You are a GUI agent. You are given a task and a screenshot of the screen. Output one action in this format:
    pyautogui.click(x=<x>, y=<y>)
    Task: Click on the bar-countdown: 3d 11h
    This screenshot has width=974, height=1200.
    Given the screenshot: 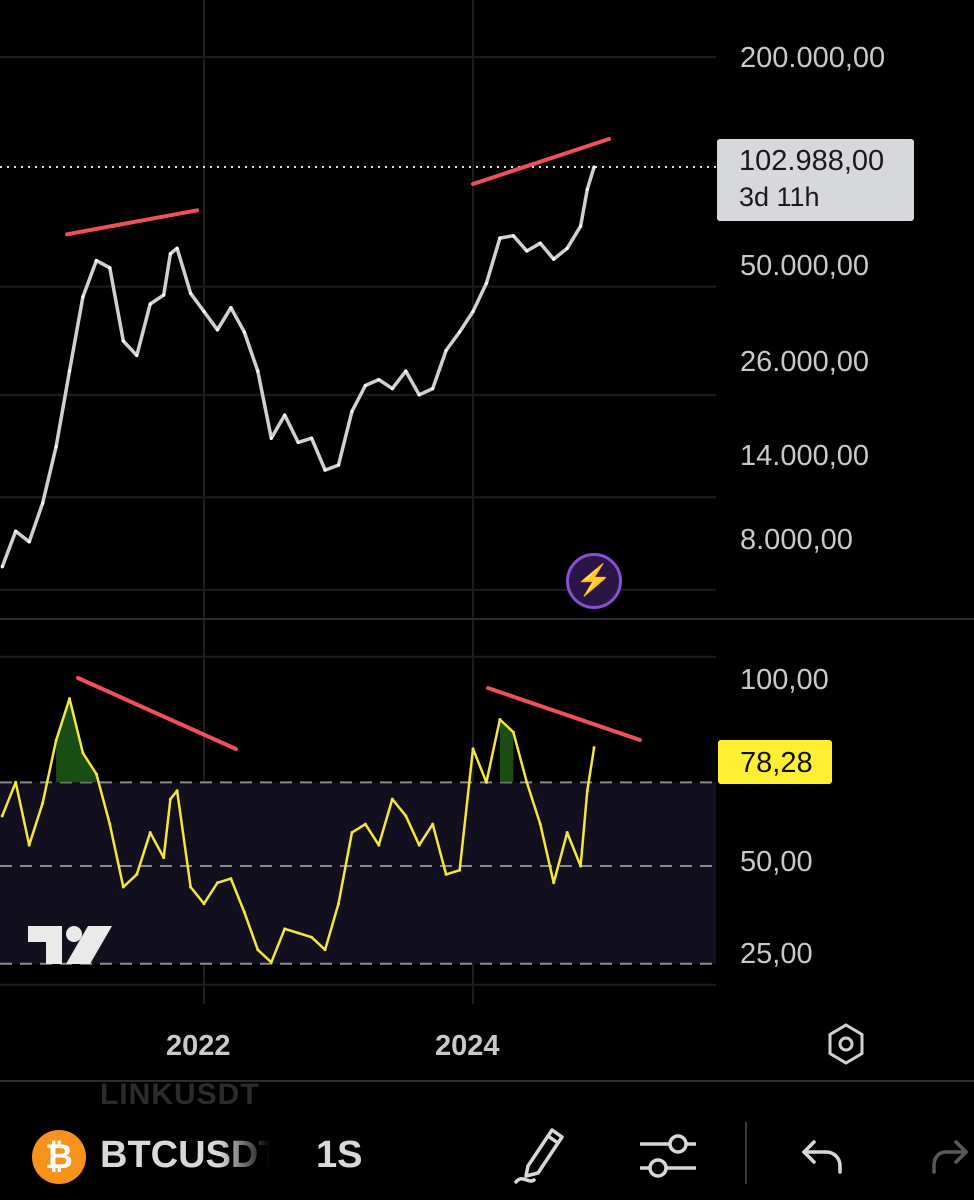 What is the action you would take?
    pyautogui.click(x=779, y=197)
    